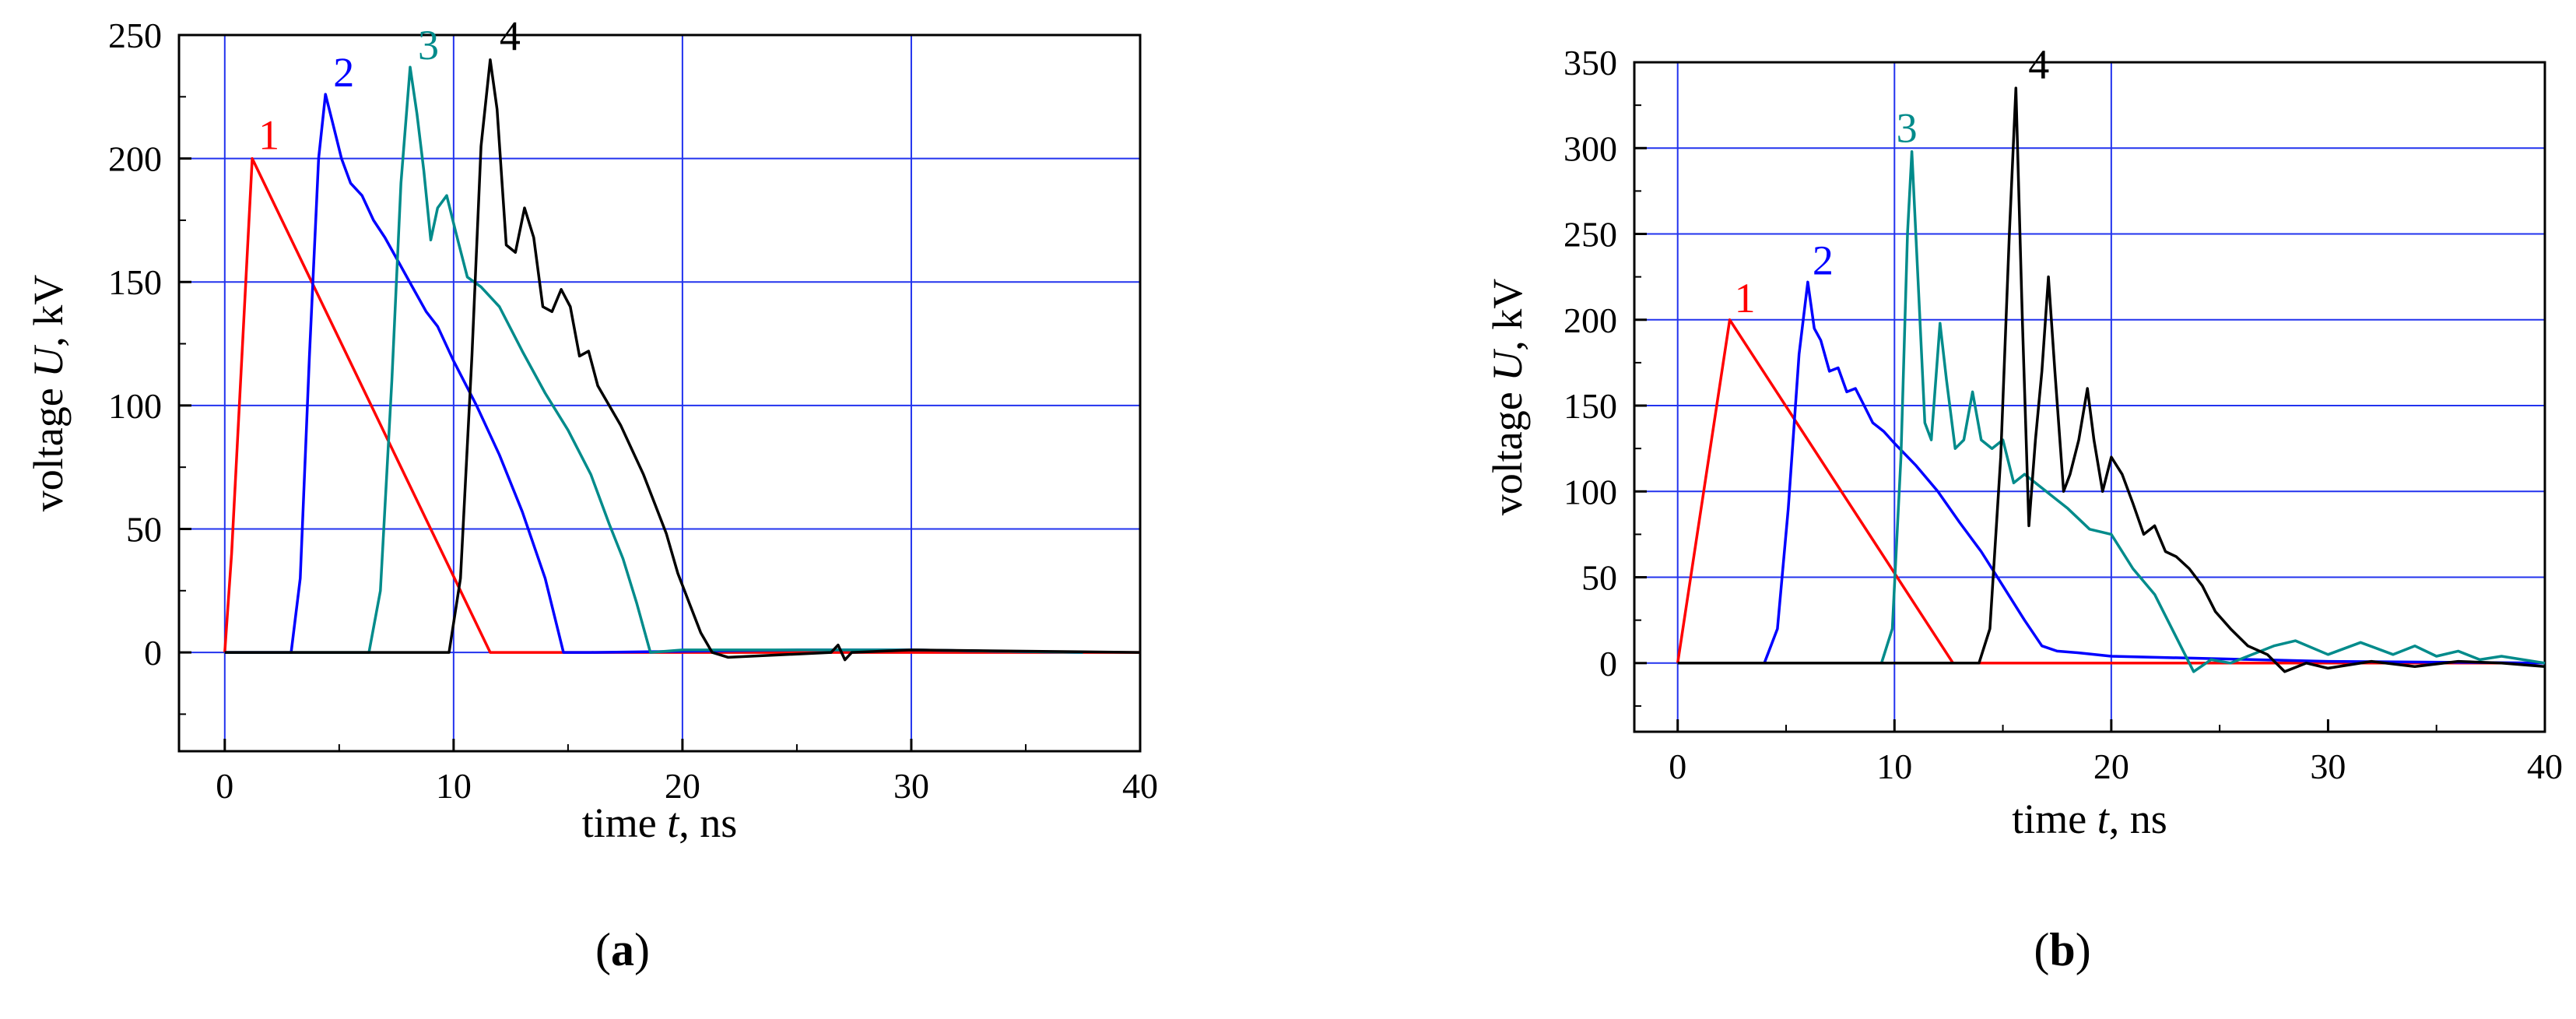 The image size is (2576, 1019). What do you see at coordinates (1590, 148) in the screenshot?
I see `y-tick-label: 300` at bounding box center [1590, 148].